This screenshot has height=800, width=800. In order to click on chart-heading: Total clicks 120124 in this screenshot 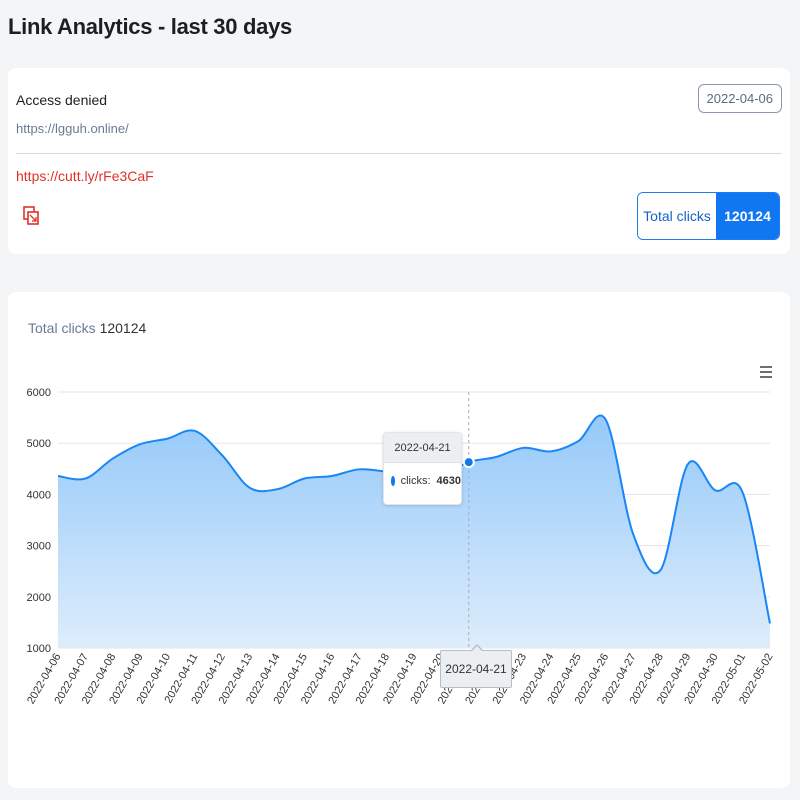, I will do `click(87, 328)`.